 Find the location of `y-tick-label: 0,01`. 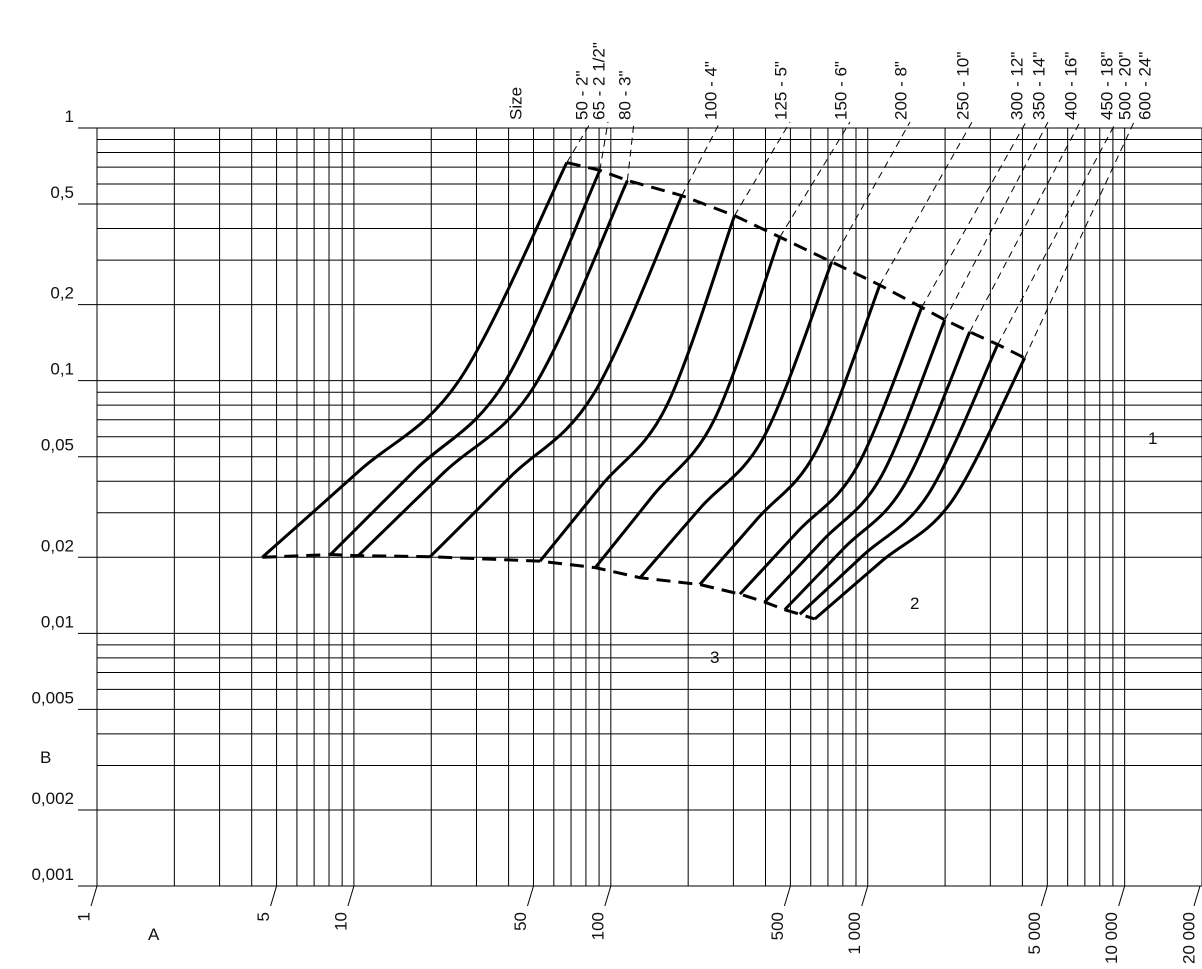

y-tick-label: 0,01 is located at coordinates (57, 621).